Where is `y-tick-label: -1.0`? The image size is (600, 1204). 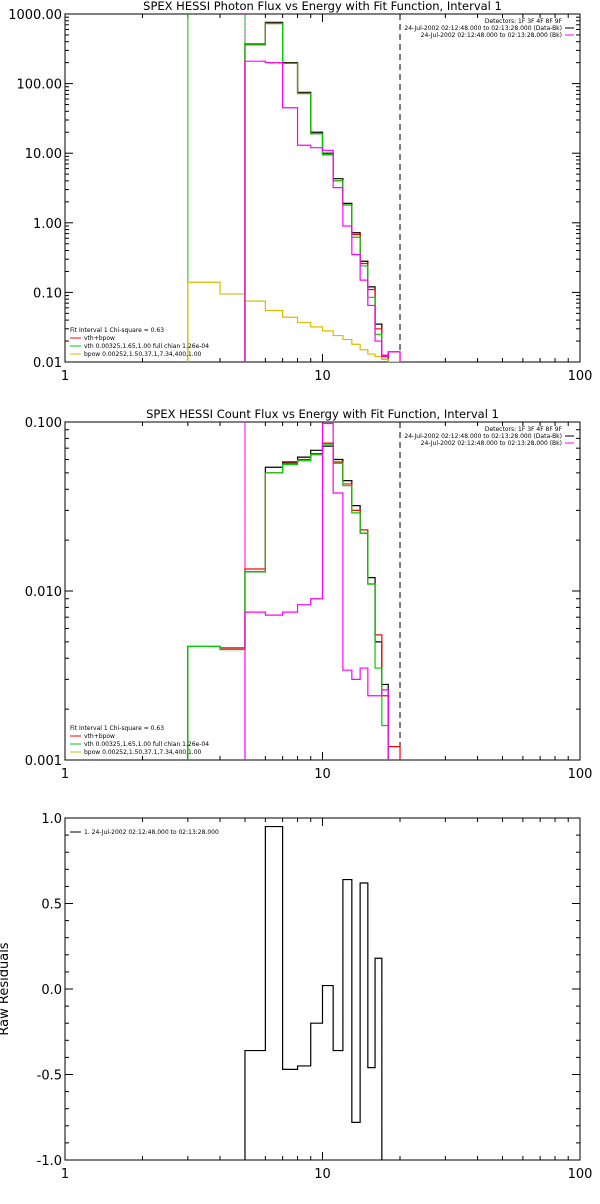 y-tick-label: -1.0 is located at coordinates (49, 1161).